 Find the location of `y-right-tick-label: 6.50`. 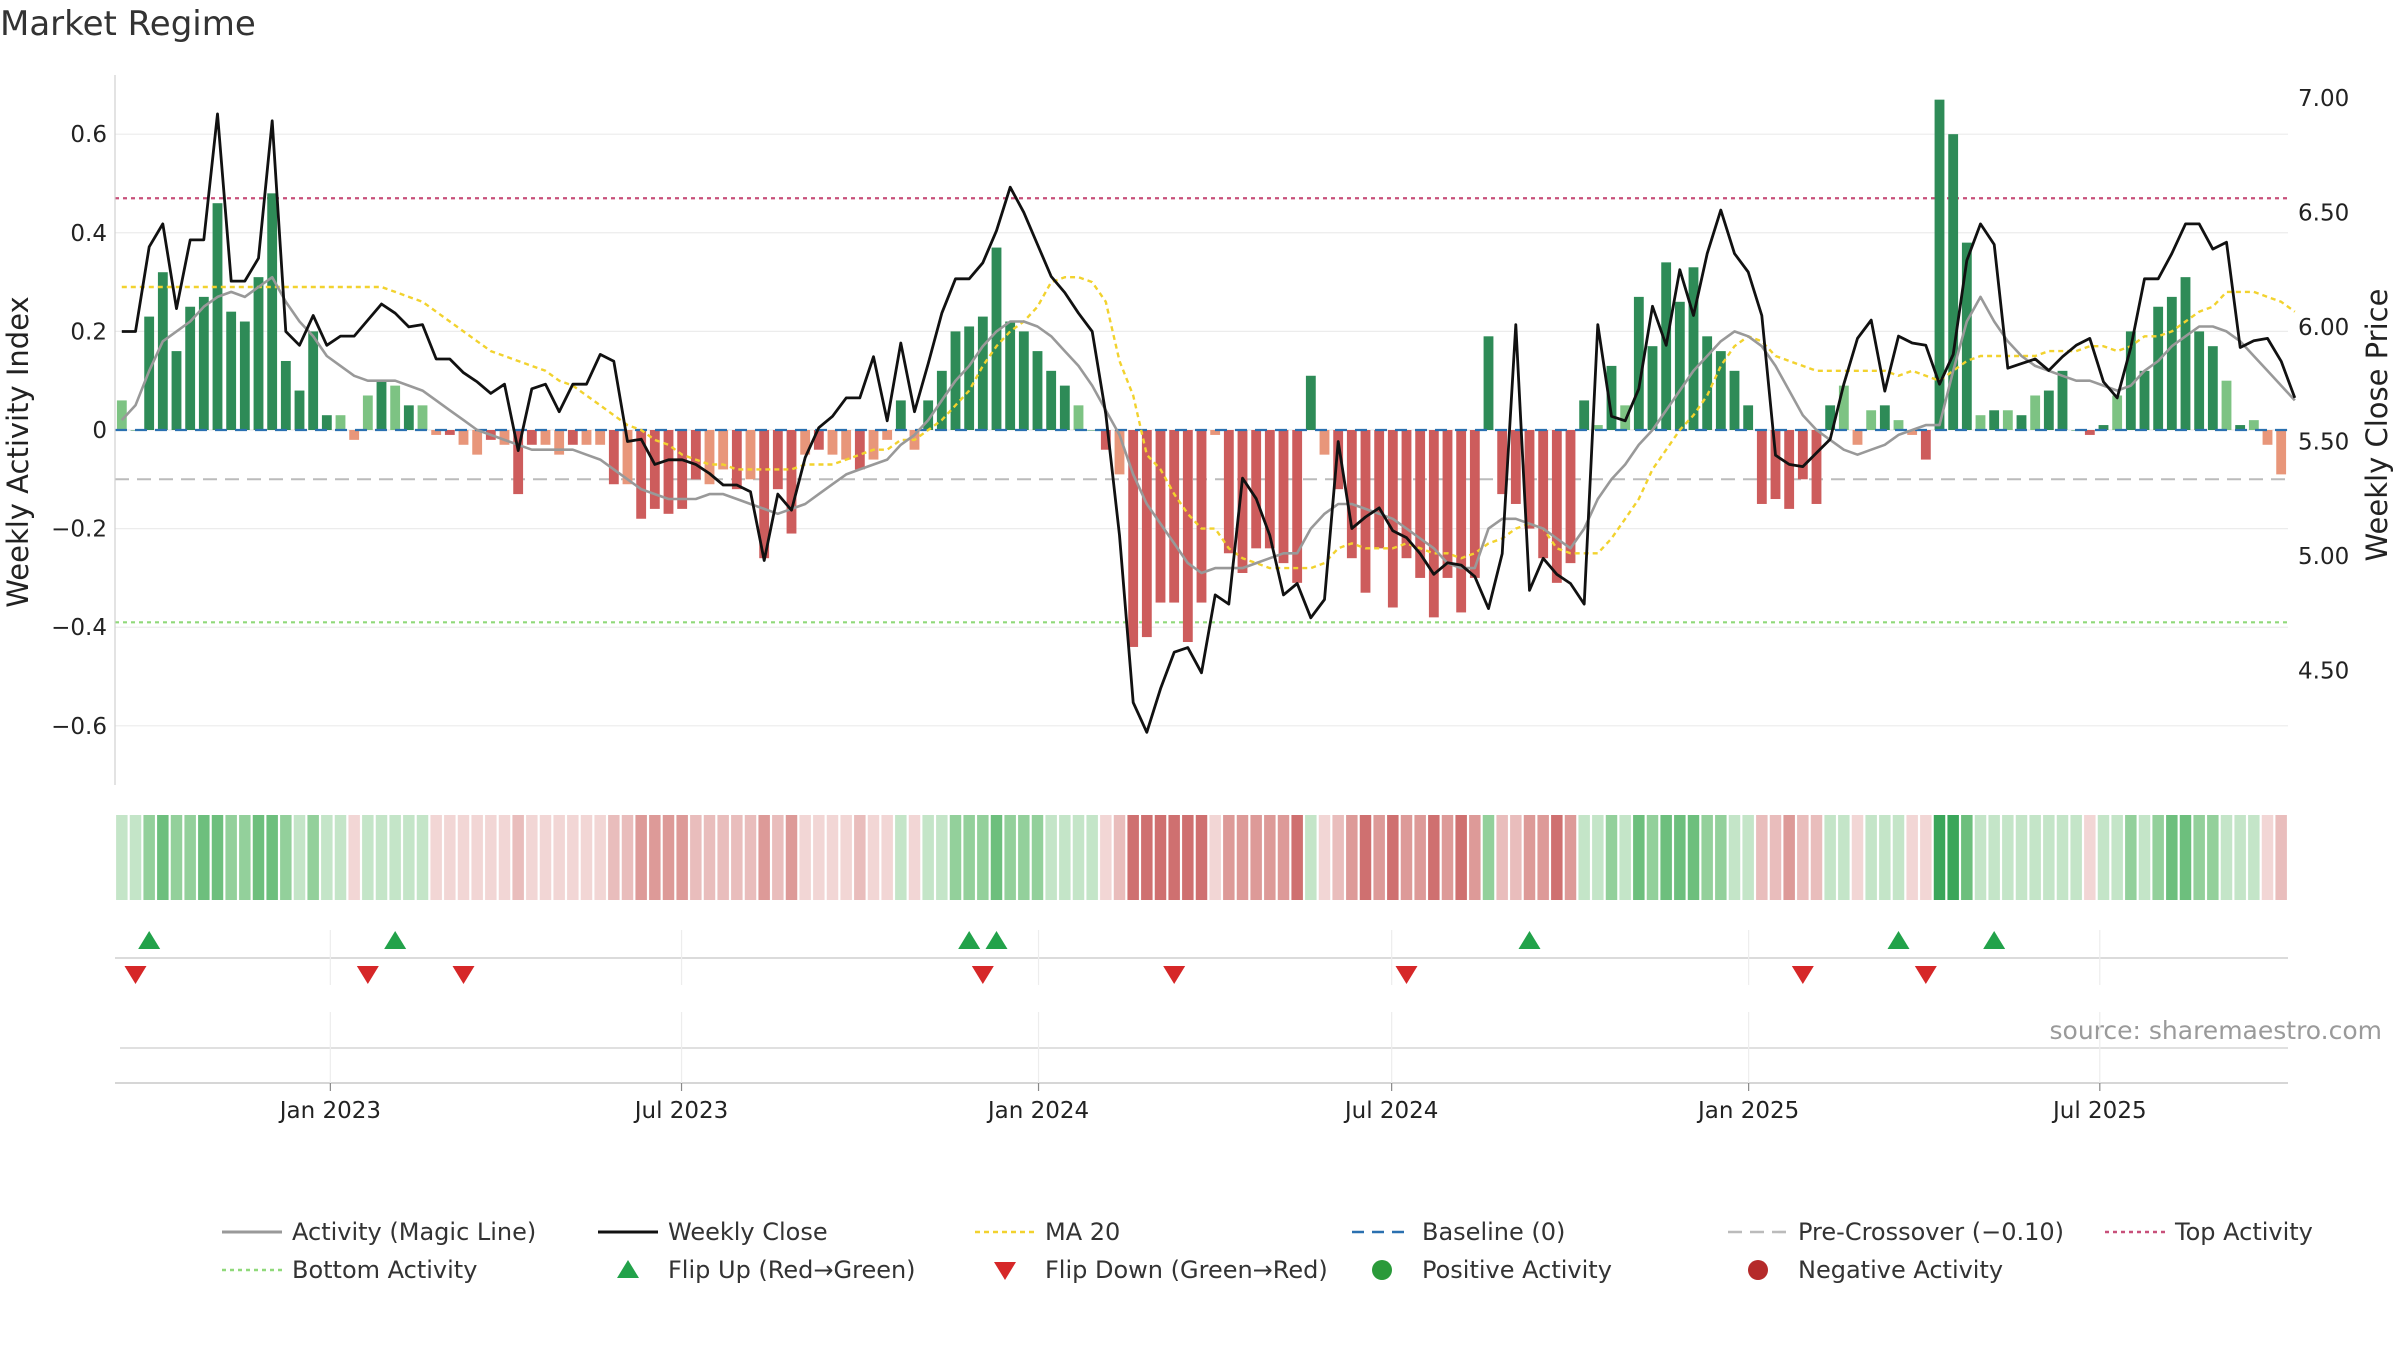

y-right-tick-label: 6.50 is located at coordinates (2323, 213).